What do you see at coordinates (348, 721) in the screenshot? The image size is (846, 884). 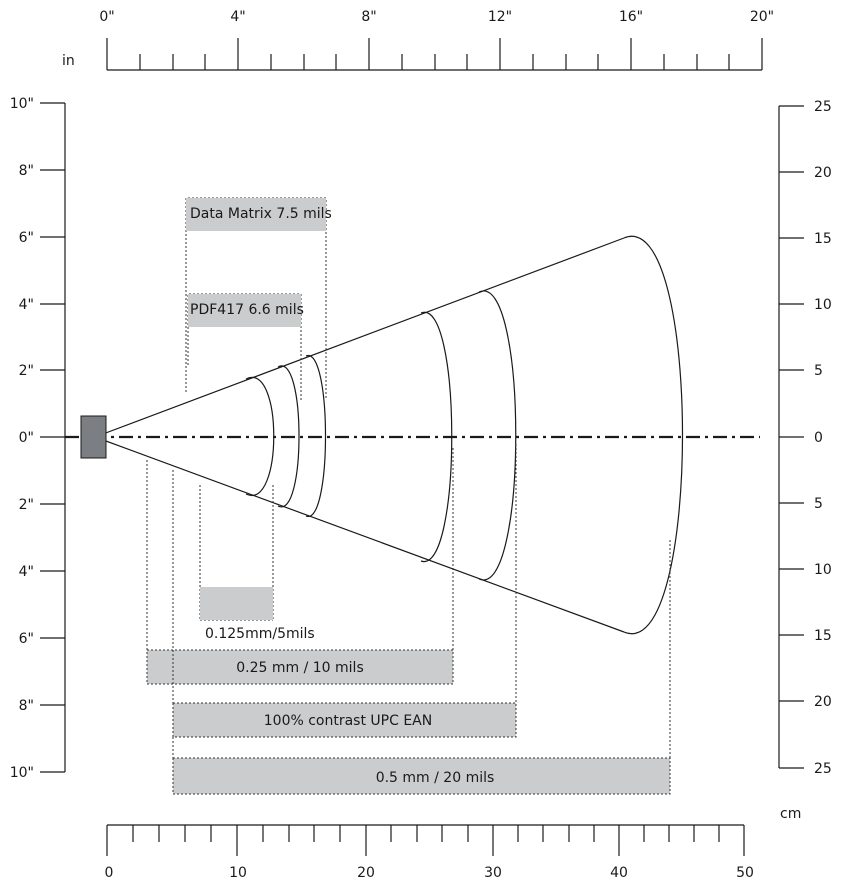 I see `range-label: 100% contrast UPC EAN` at bounding box center [348, 721].